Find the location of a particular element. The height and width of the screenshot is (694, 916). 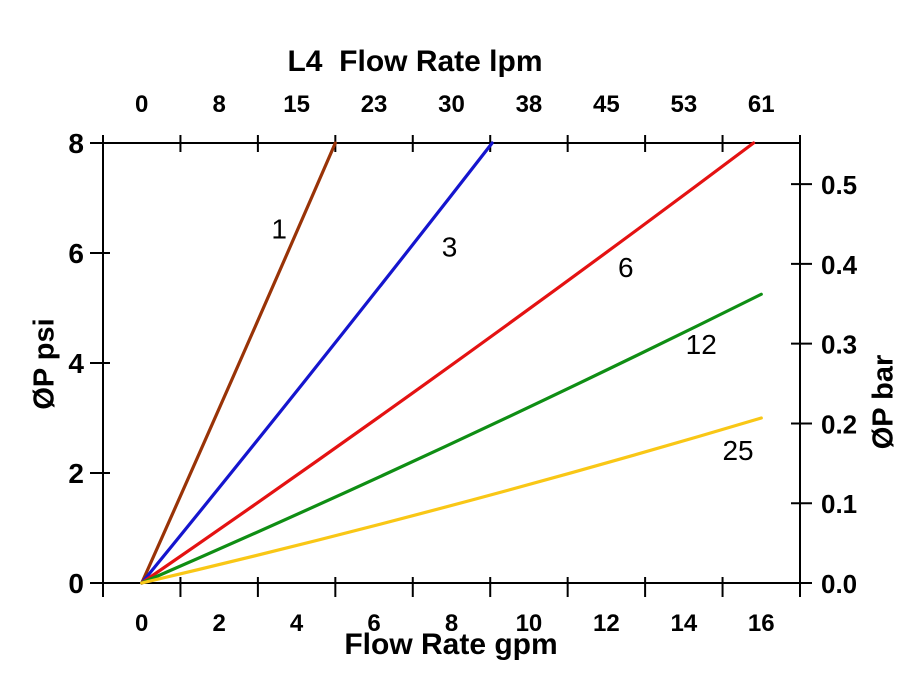

right-axis-tick-label: 0.3 is located at coordinates (839, 345).